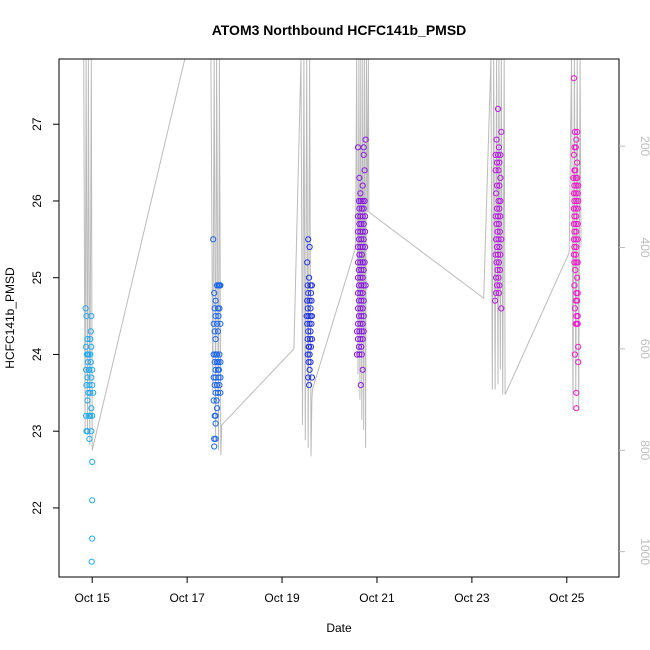  Describe the element at coordinates (37, 201) in the screenshot. I see `y-tick-label: 26` at that location.